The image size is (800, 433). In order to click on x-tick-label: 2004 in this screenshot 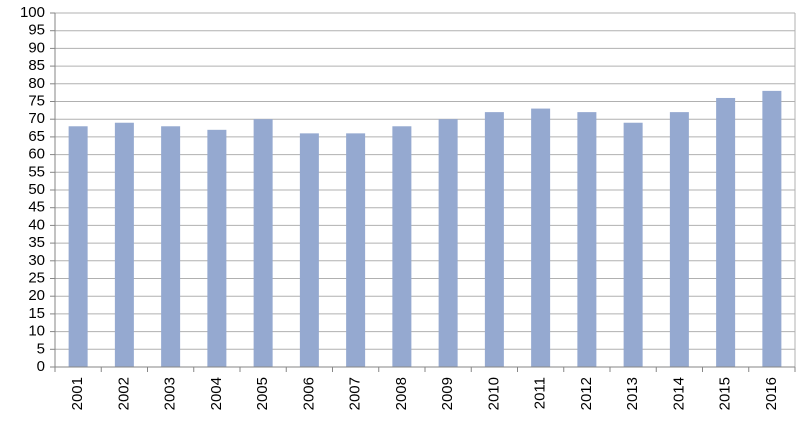, I will do `click(216, 393)`.